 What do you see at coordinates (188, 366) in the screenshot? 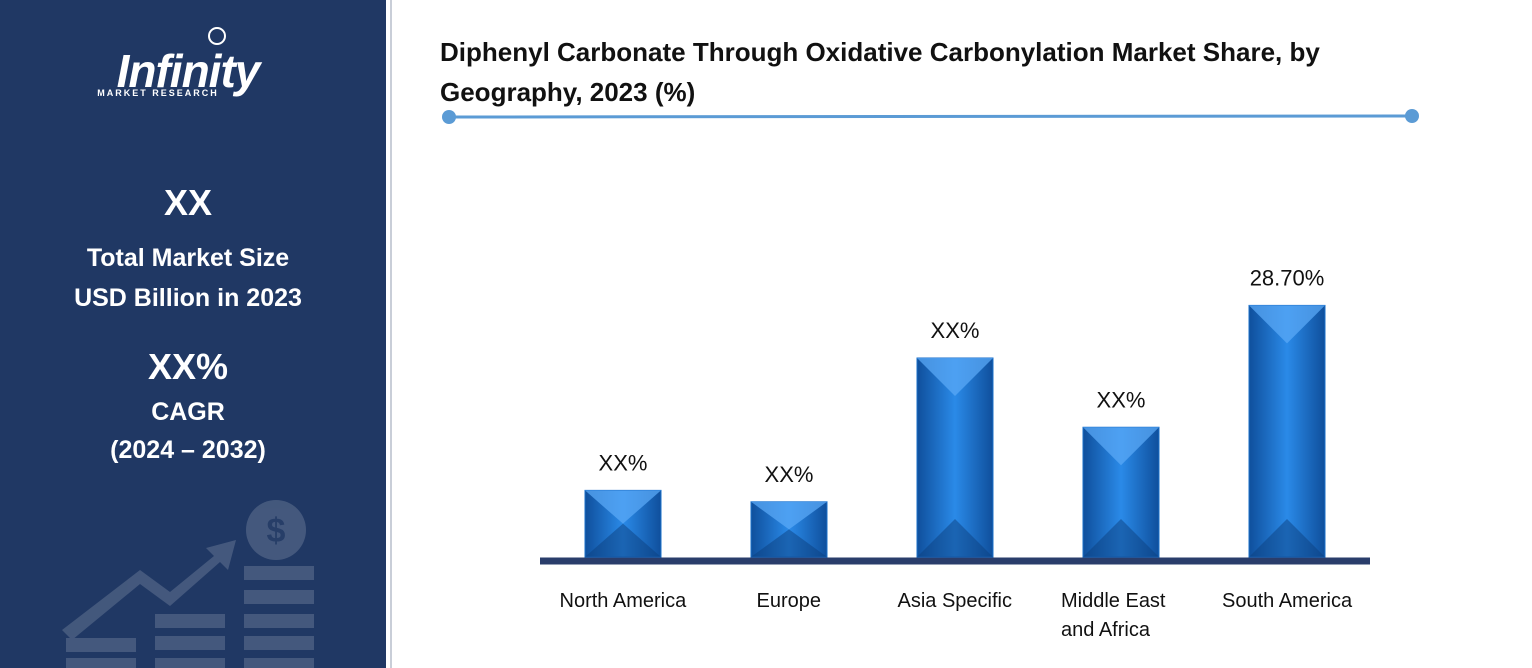
I see `cagr-value: XX%` at bounding box center [188, 366].